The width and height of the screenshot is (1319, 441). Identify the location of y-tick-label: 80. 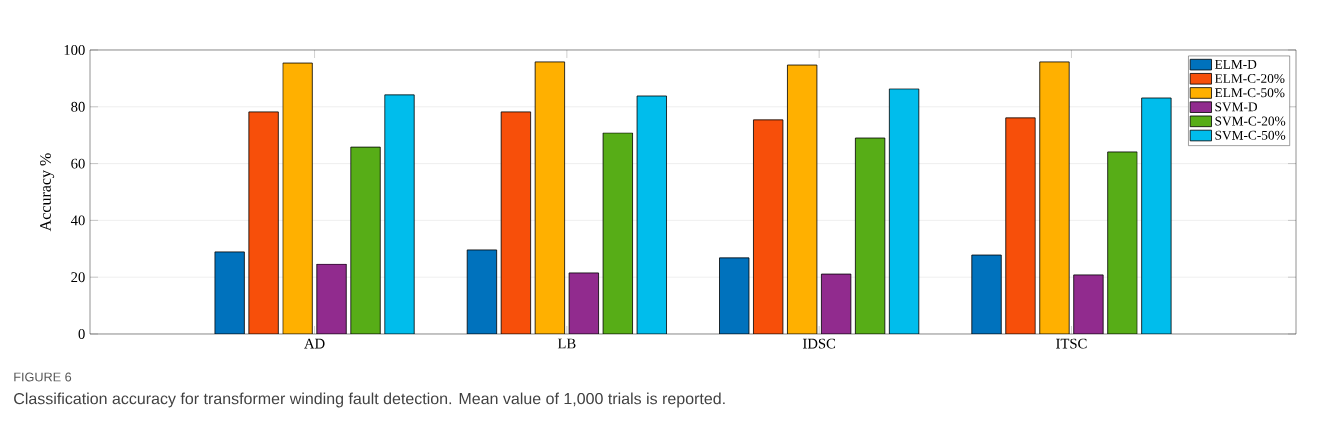
(78, 106).